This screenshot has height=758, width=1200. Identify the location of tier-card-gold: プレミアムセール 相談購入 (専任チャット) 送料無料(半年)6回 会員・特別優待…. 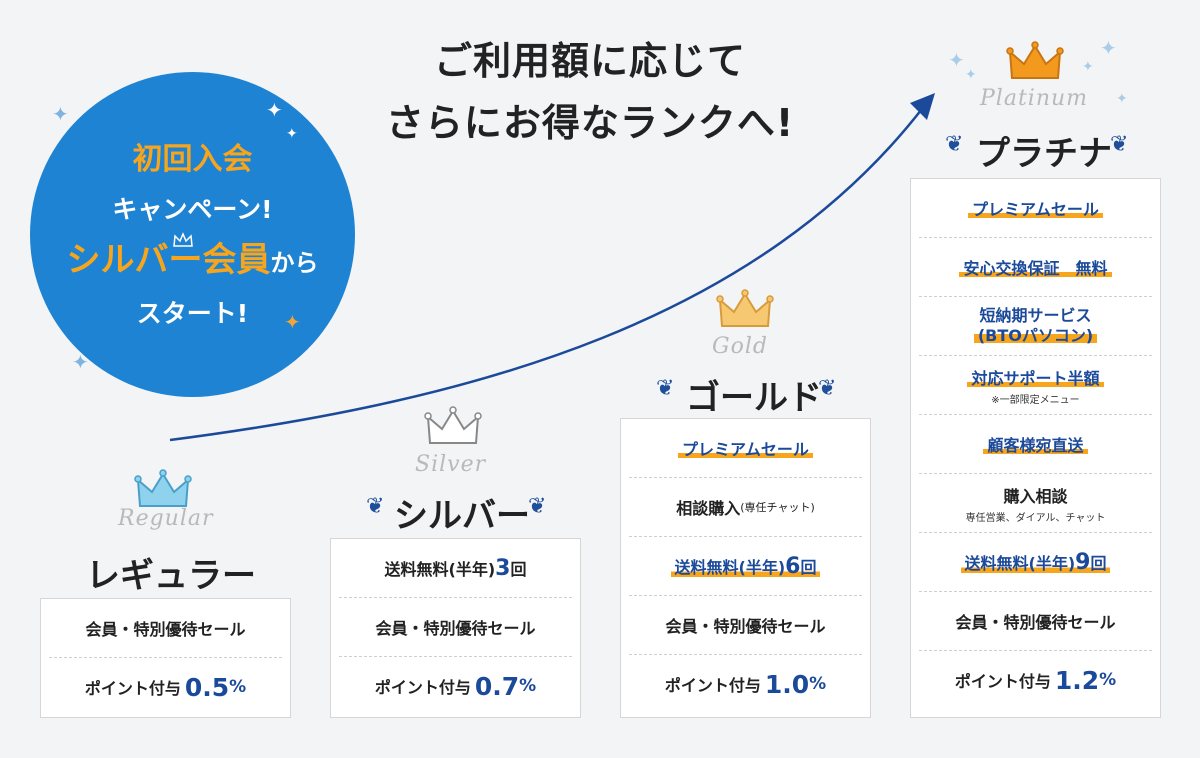
(745, 568).